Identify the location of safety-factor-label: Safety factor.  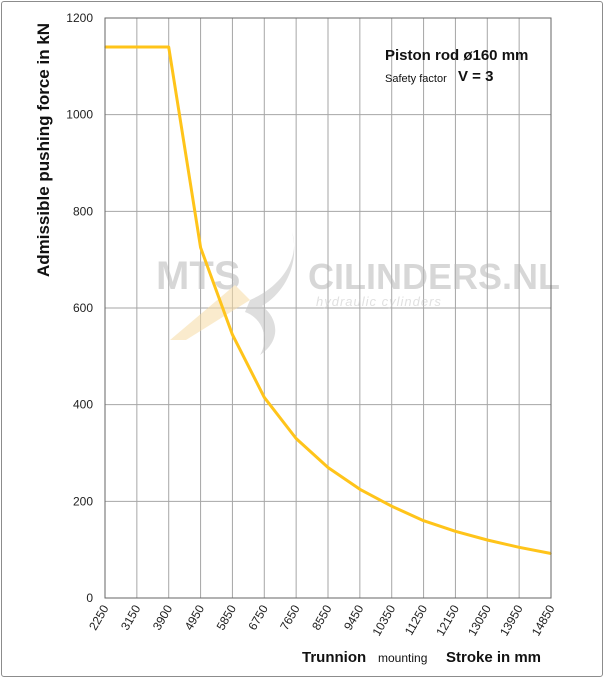
(416, 79).